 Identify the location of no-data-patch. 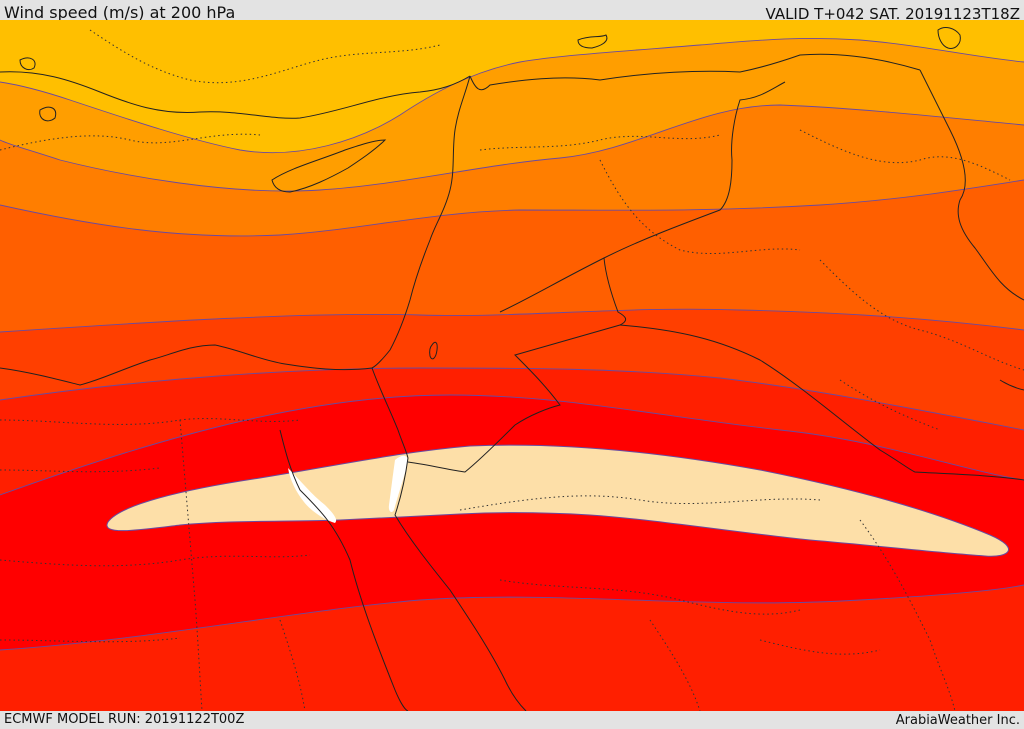
(348, 489).